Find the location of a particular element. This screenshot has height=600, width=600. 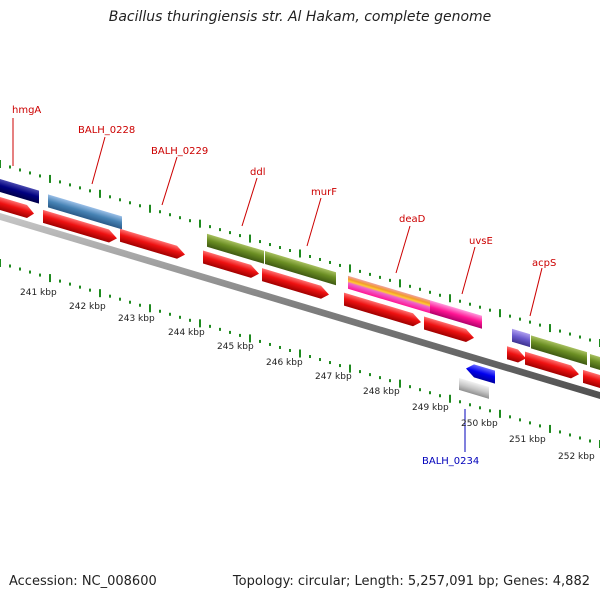

feature-BALH_0234-arrow is located at coordinates (480, 373).